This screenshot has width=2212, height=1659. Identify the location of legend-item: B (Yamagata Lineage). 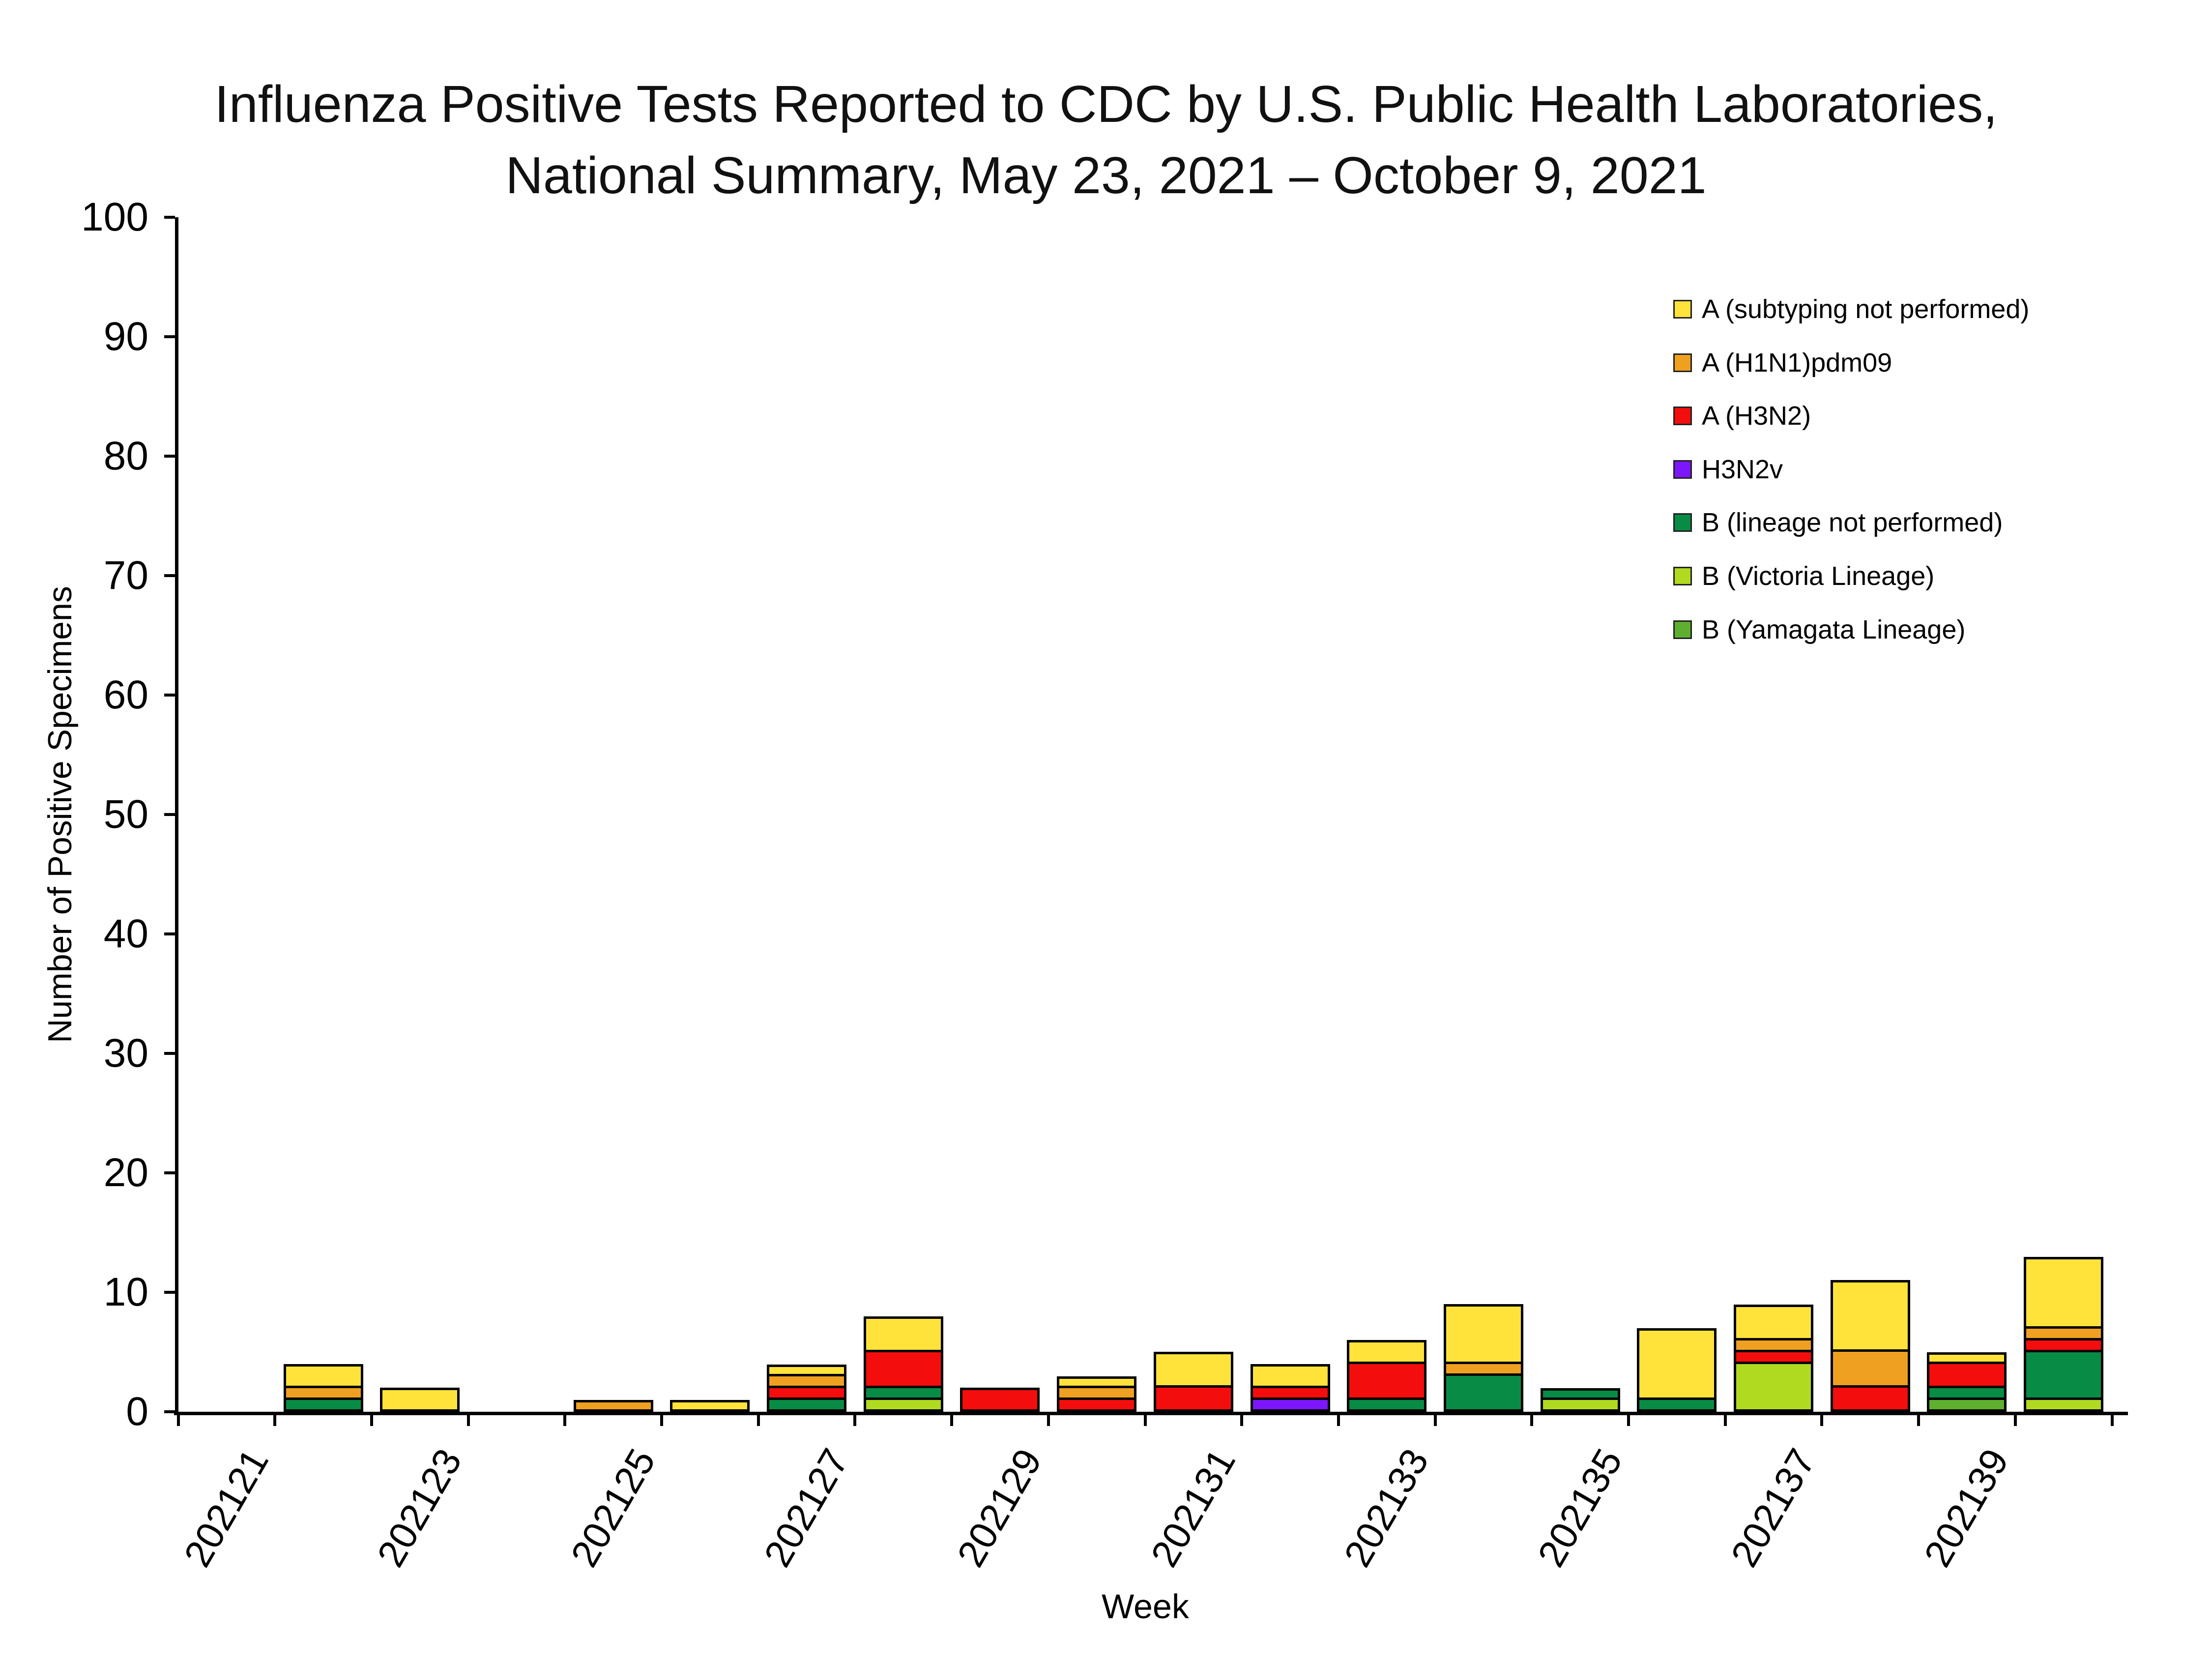
(1819, 629).